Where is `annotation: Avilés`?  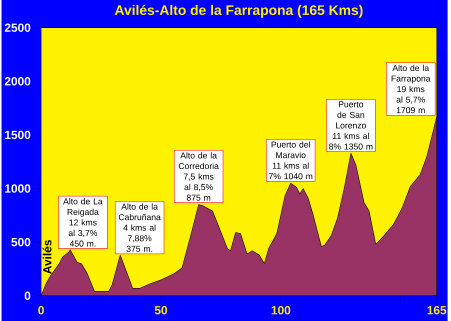
annotation: Avilés is located at coordinates (47, 257).